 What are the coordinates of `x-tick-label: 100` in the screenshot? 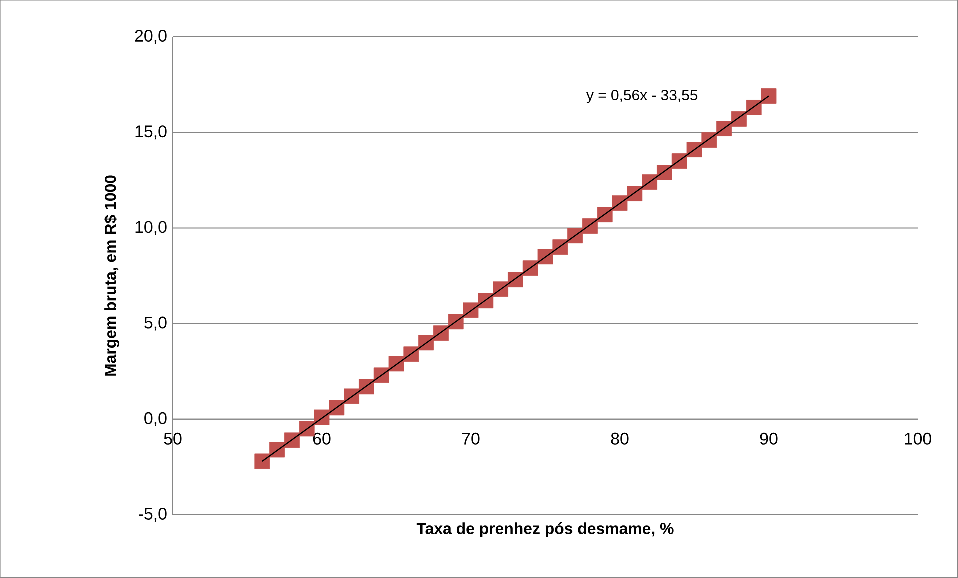 It's located at (918, 438).